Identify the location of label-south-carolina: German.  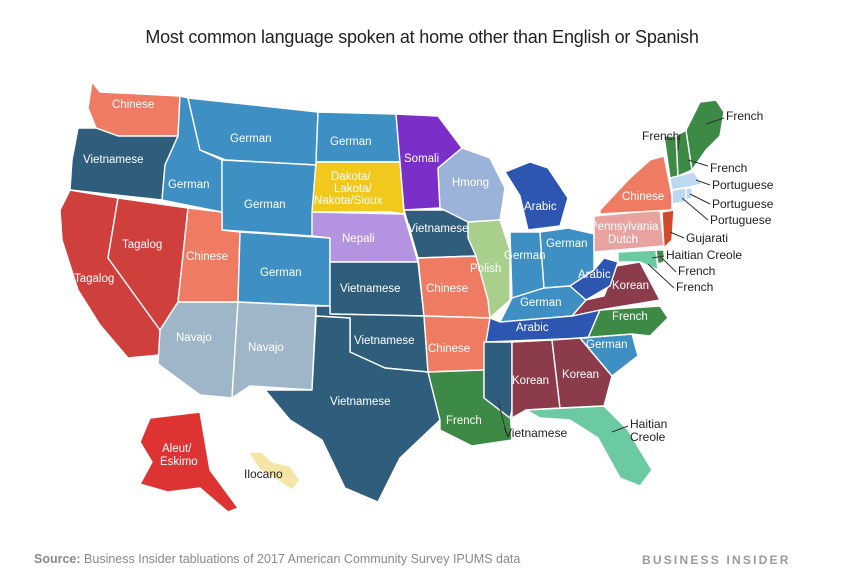
(607, 345).